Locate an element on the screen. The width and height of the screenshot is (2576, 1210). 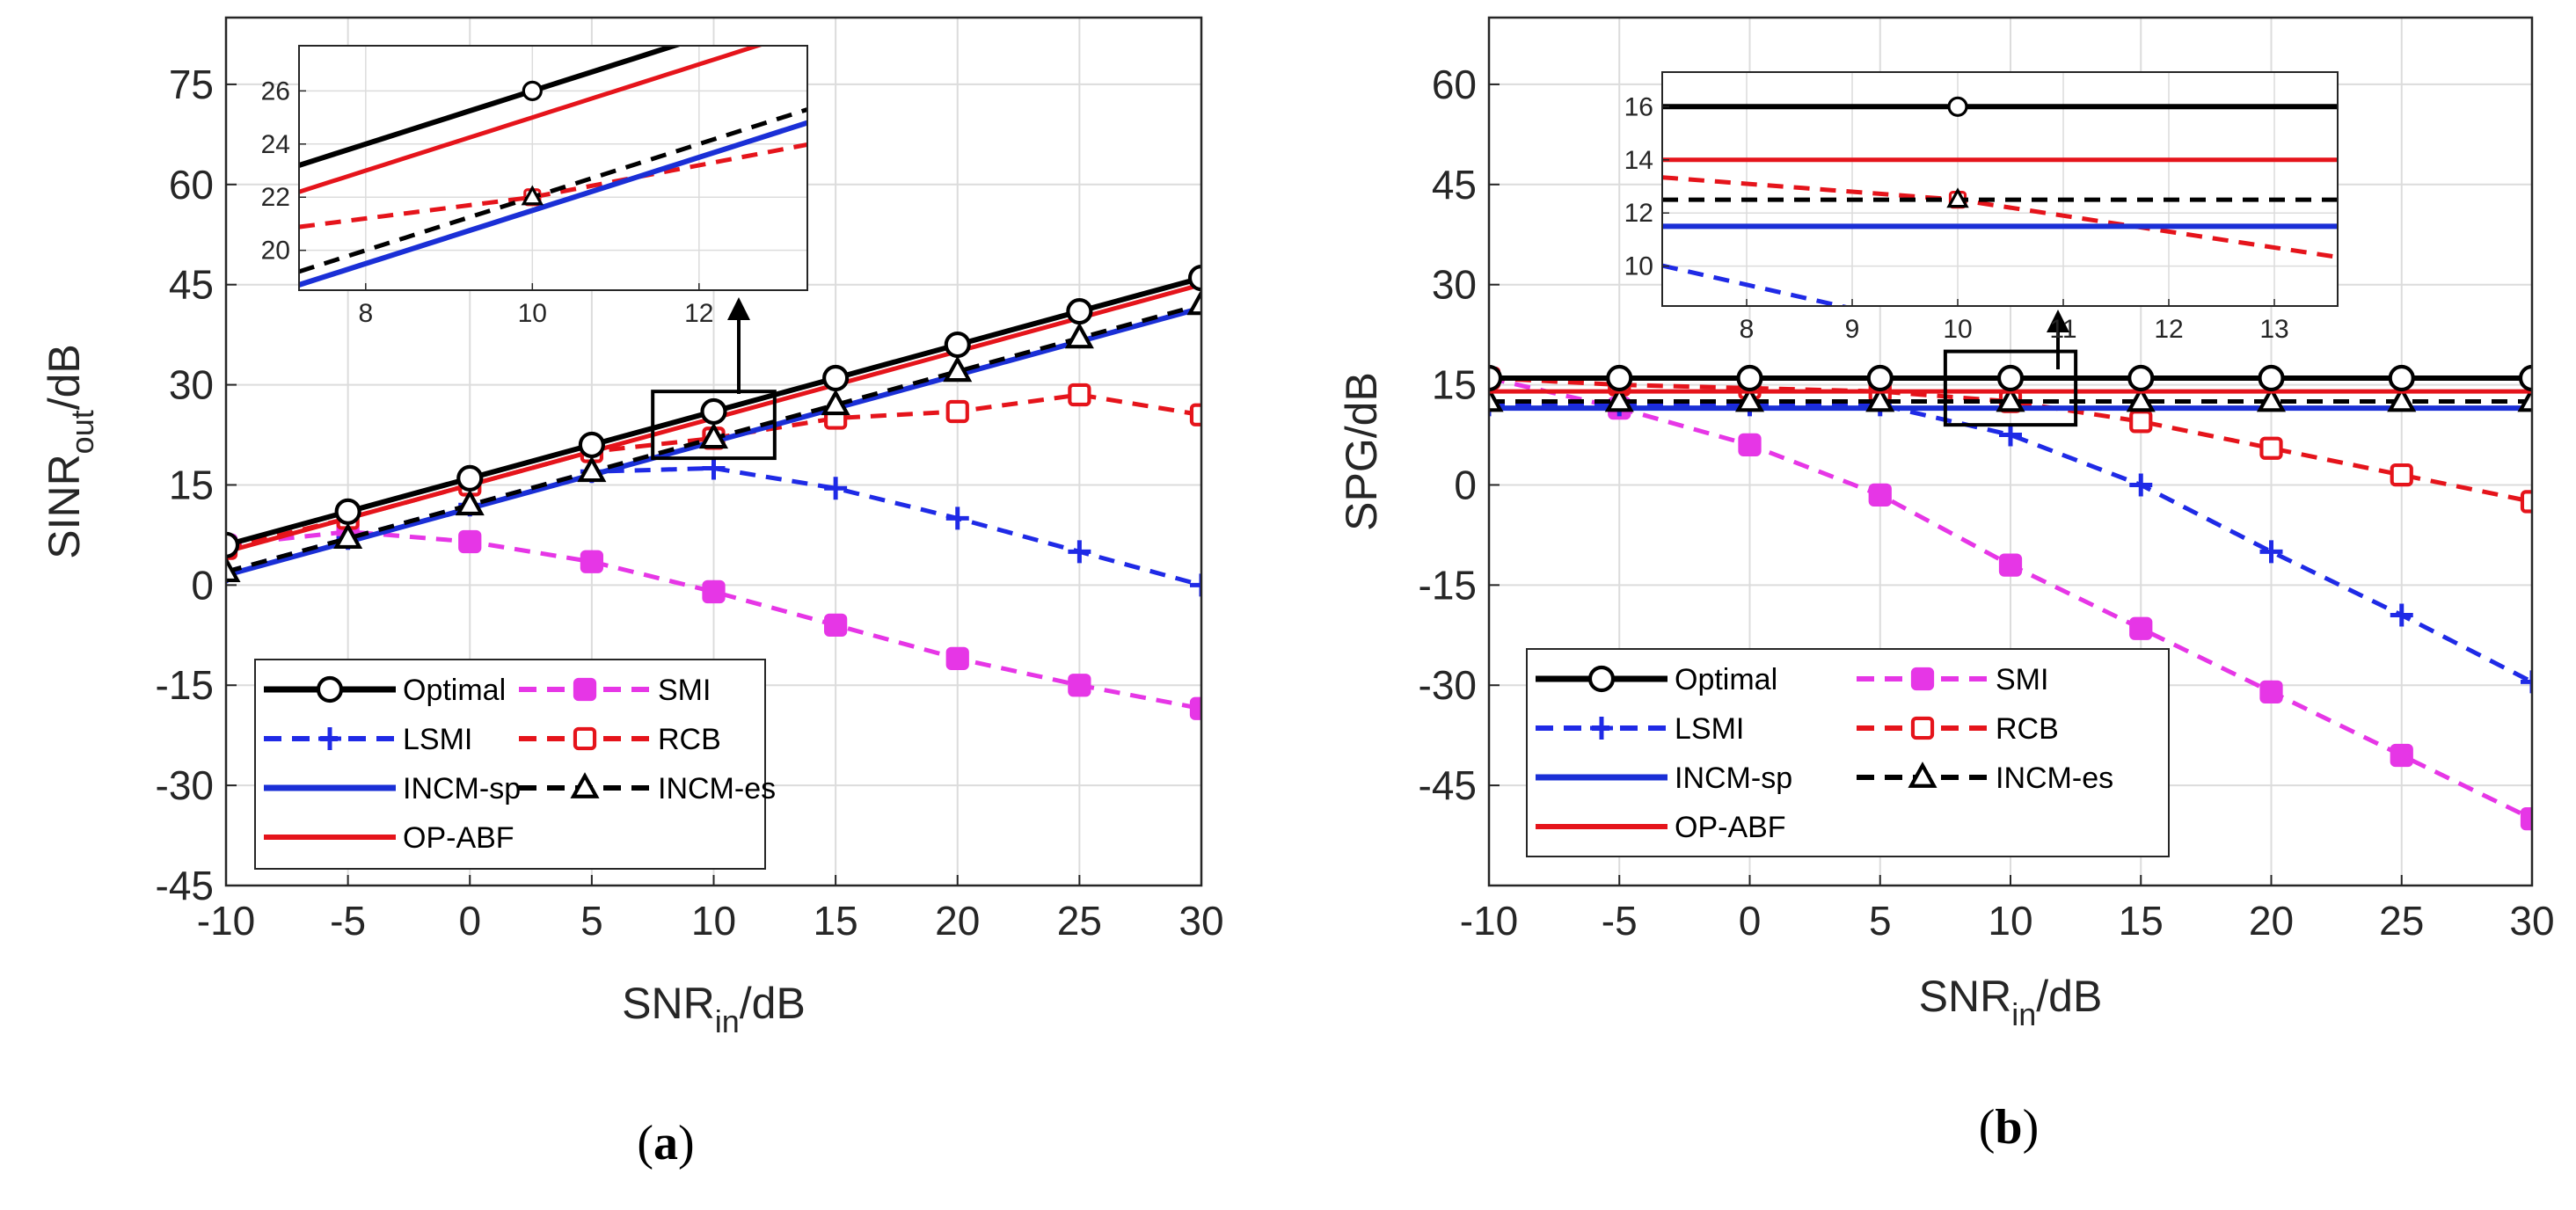
y-axis-label-main: SPG/dB is located at coordinates (1361, 452).